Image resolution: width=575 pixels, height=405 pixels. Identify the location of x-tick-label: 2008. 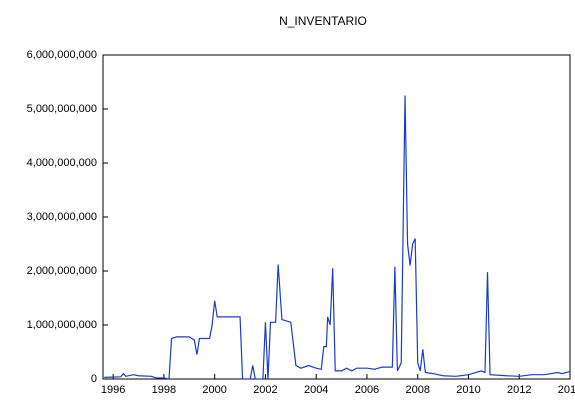
(417, 390).